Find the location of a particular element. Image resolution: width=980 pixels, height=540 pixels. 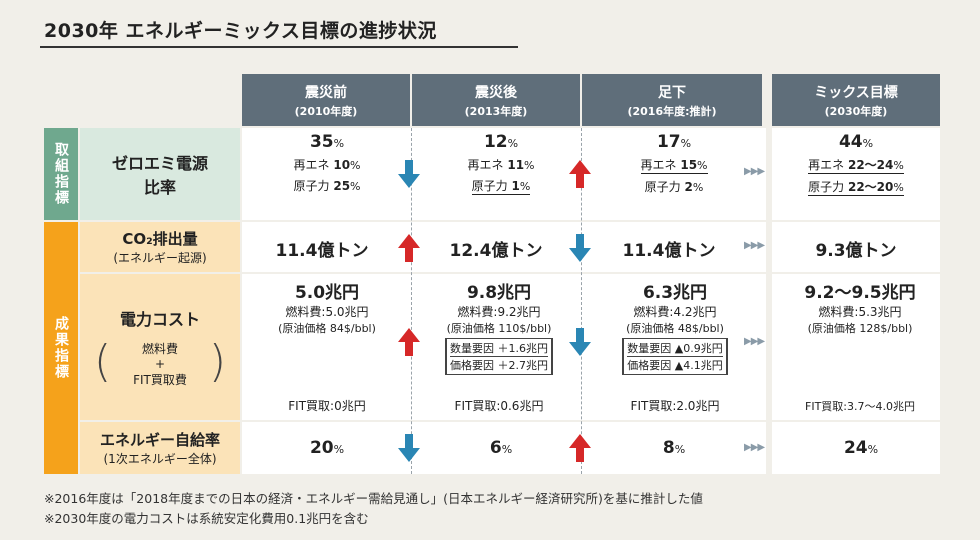

col-header-before: 震災前 (2010年度) is located at coordinates (326, 100).